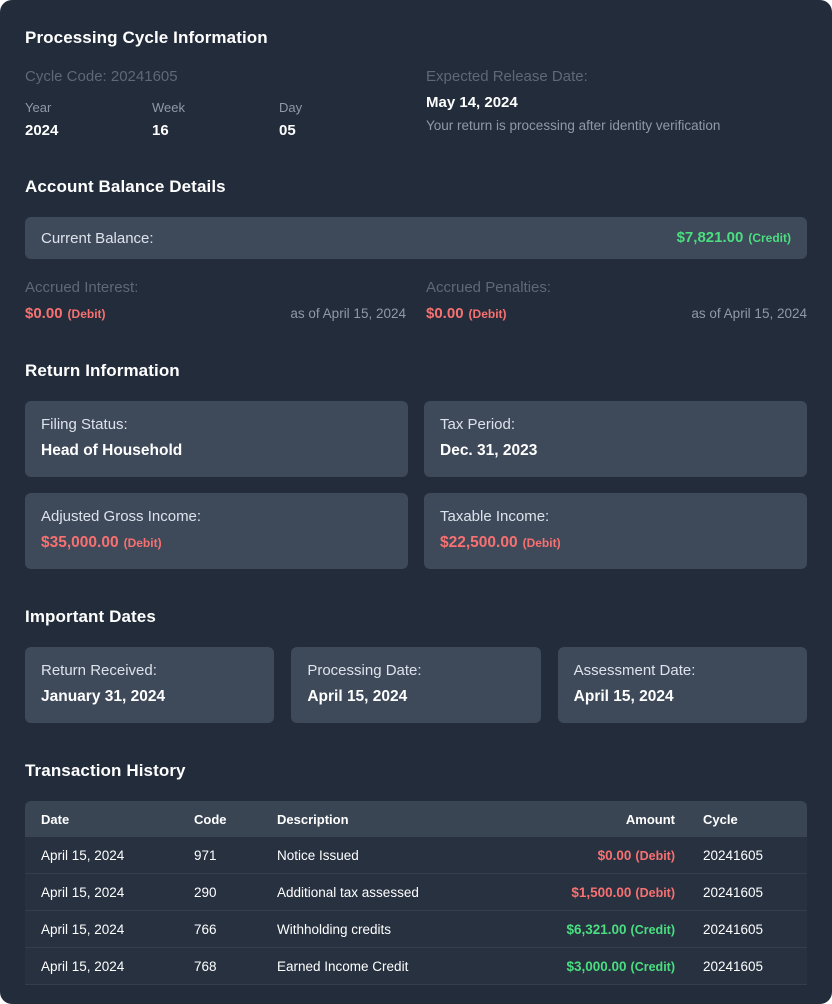 The height and width of the screenshot is (1004, 832). Describe the element at coordinates (216, 531) in the screenshot. I see `agi-card: Adjusted Gross Income: $35,000.00 (Debit)` at that location.